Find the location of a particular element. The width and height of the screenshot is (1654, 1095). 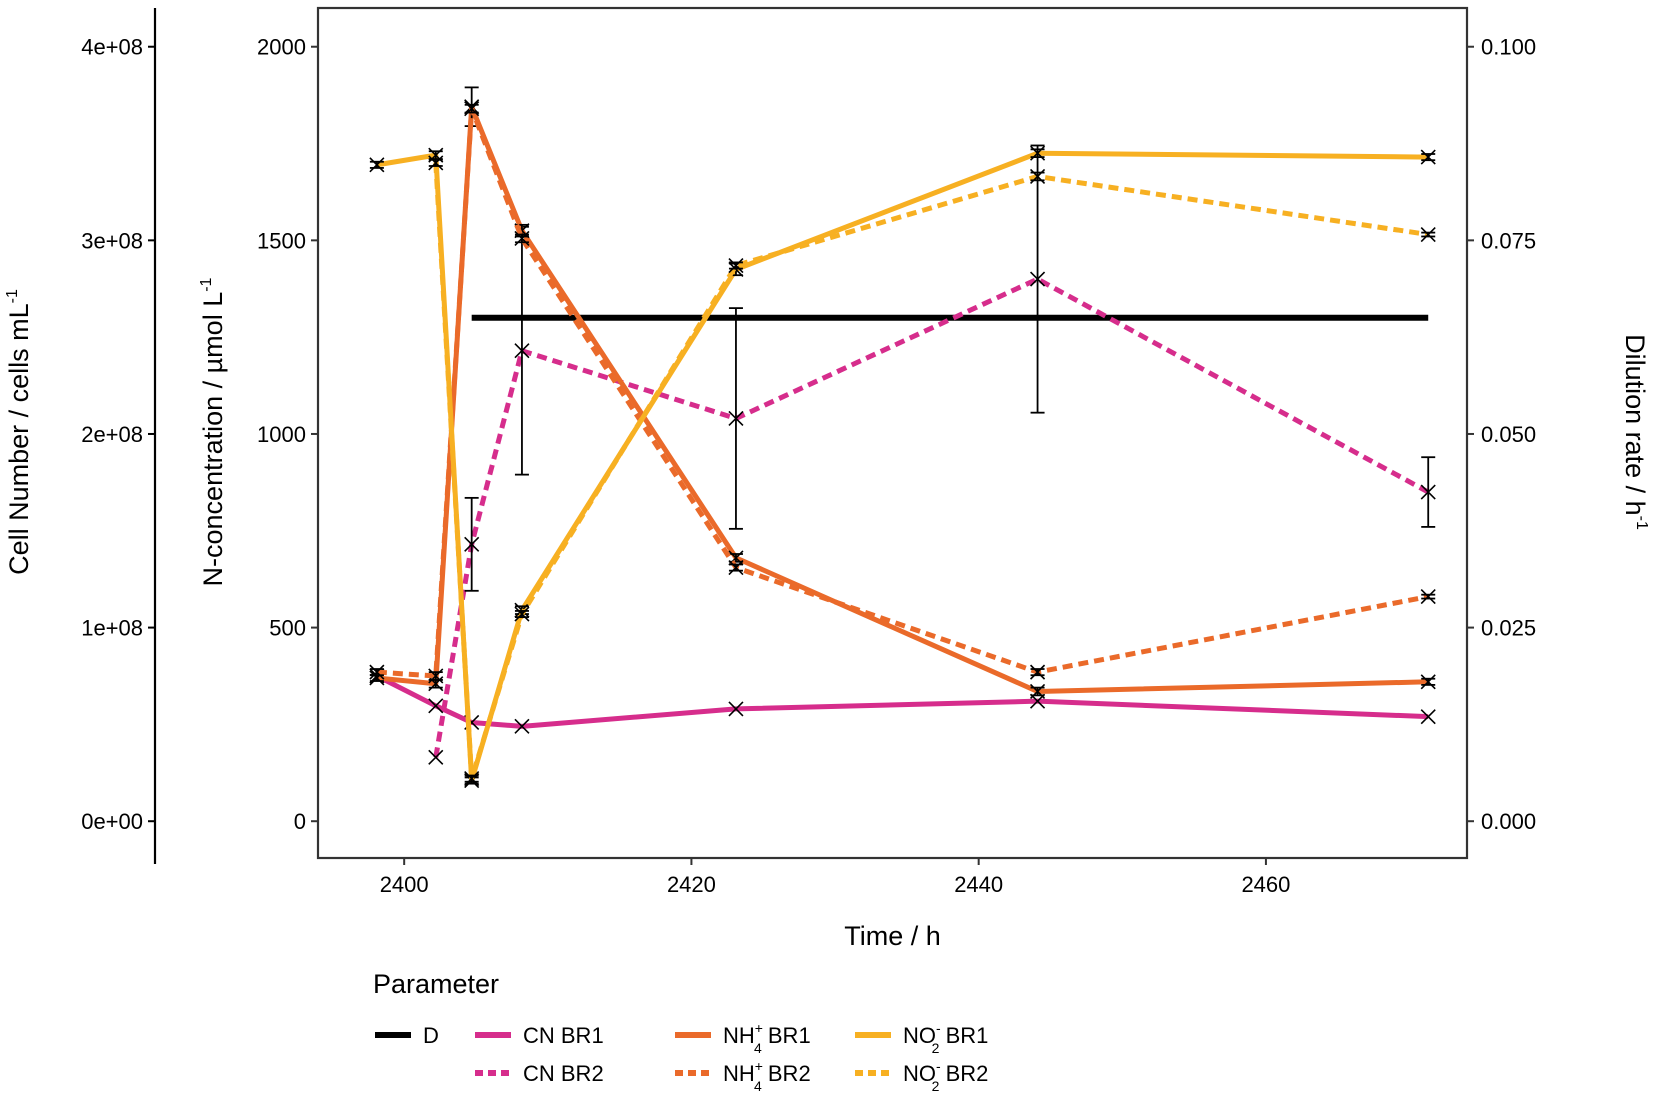

legend-item-no2-br1: NO- 2 BR1 is located at coordinates (921, 1038).